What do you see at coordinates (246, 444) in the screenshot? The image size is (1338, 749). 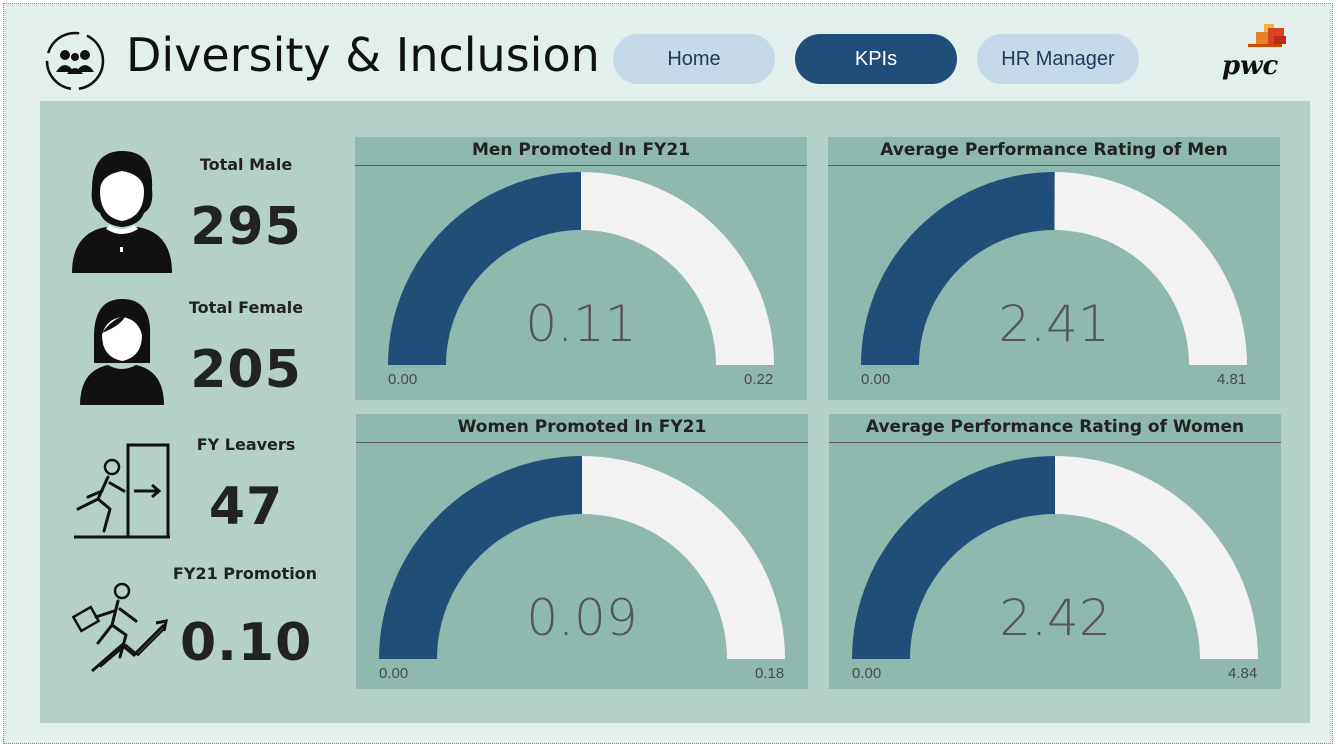 I see `fy-leavers-label: FY Leavers` at bounding box center [246, 444].